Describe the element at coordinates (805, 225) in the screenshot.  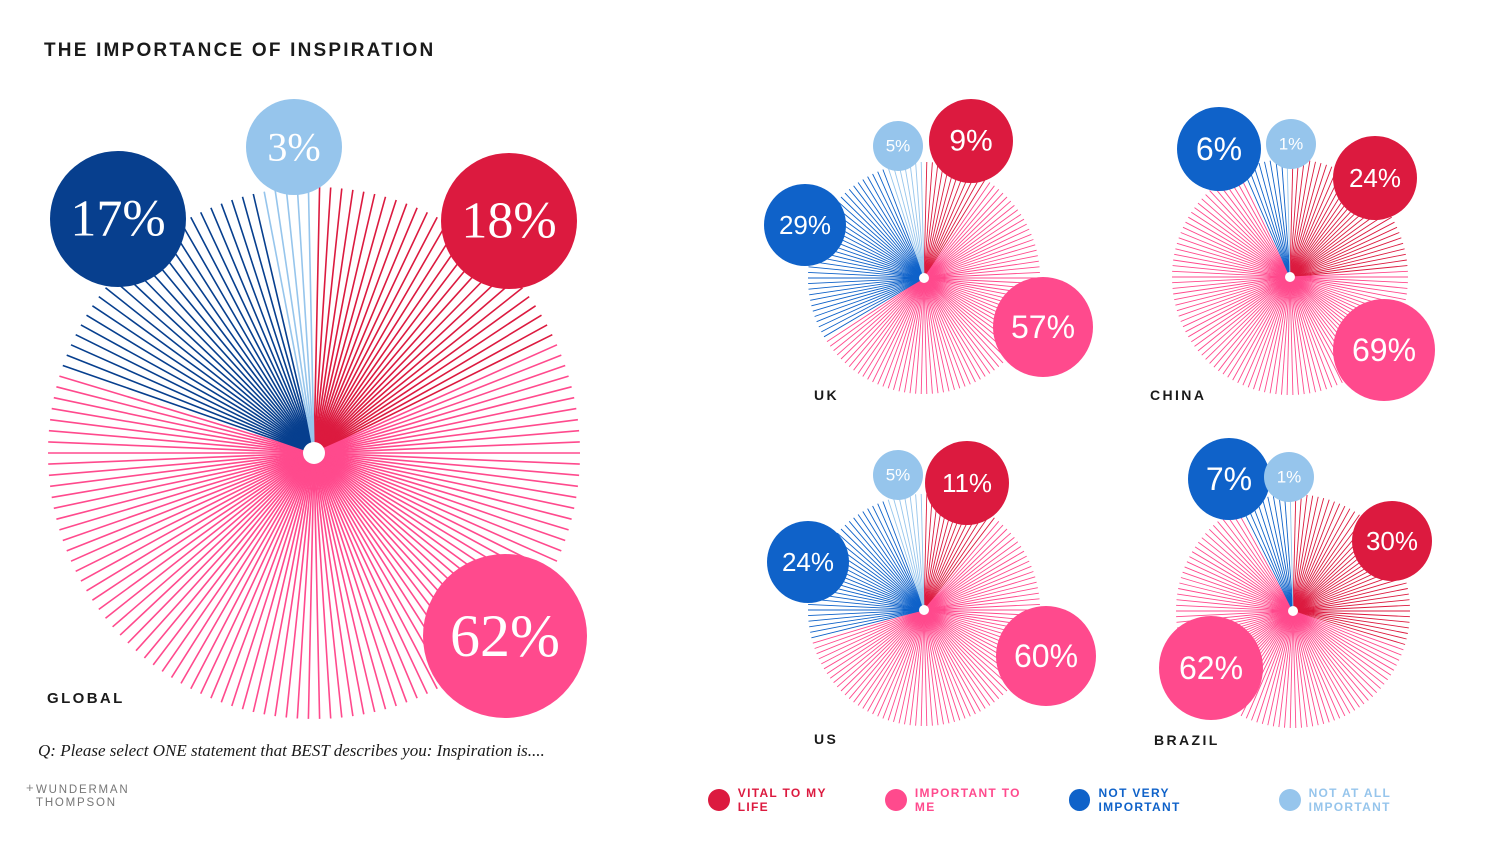
I see `bubble-circle-not-very` at that location.